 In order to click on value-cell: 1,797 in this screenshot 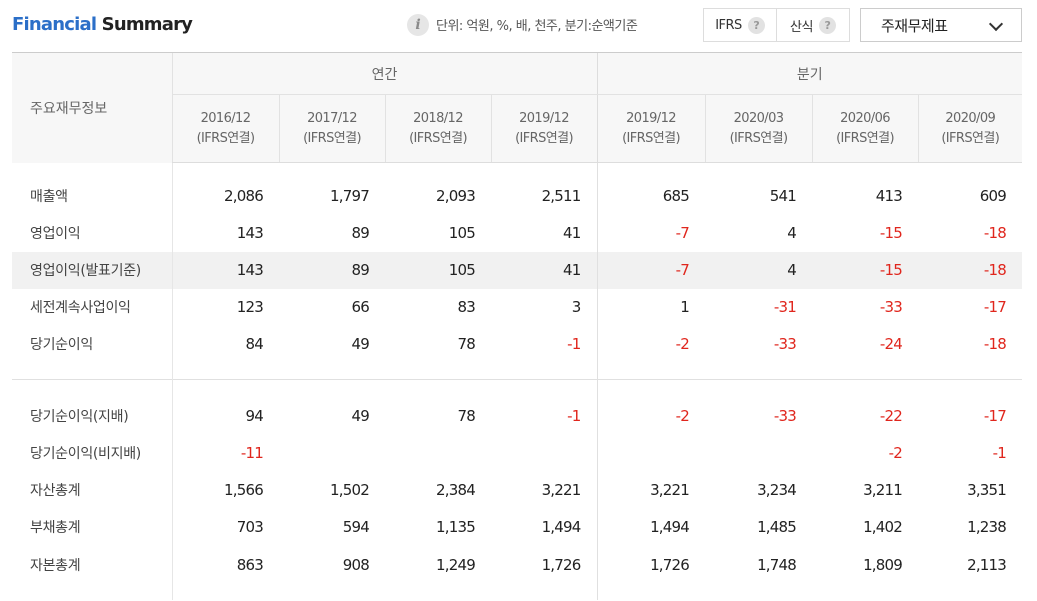, I will do `click(350, 196)`.